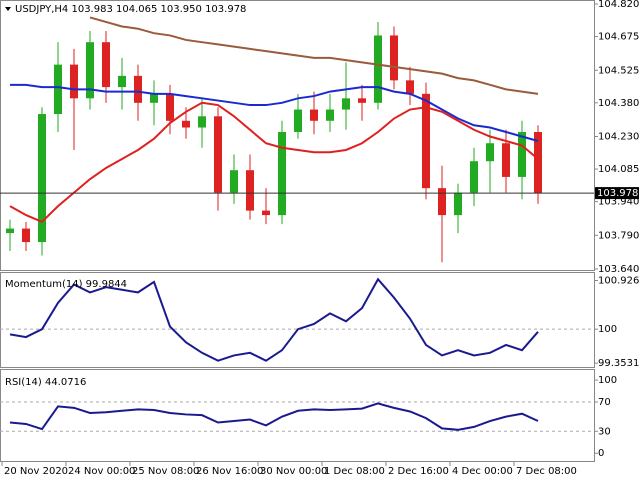 This screenshot has width=640, height=480. What do you see at coordinates (619, 281) in the screenshot?
I see `y-tick-label: 100.9262` at bounding box center [619, 281].